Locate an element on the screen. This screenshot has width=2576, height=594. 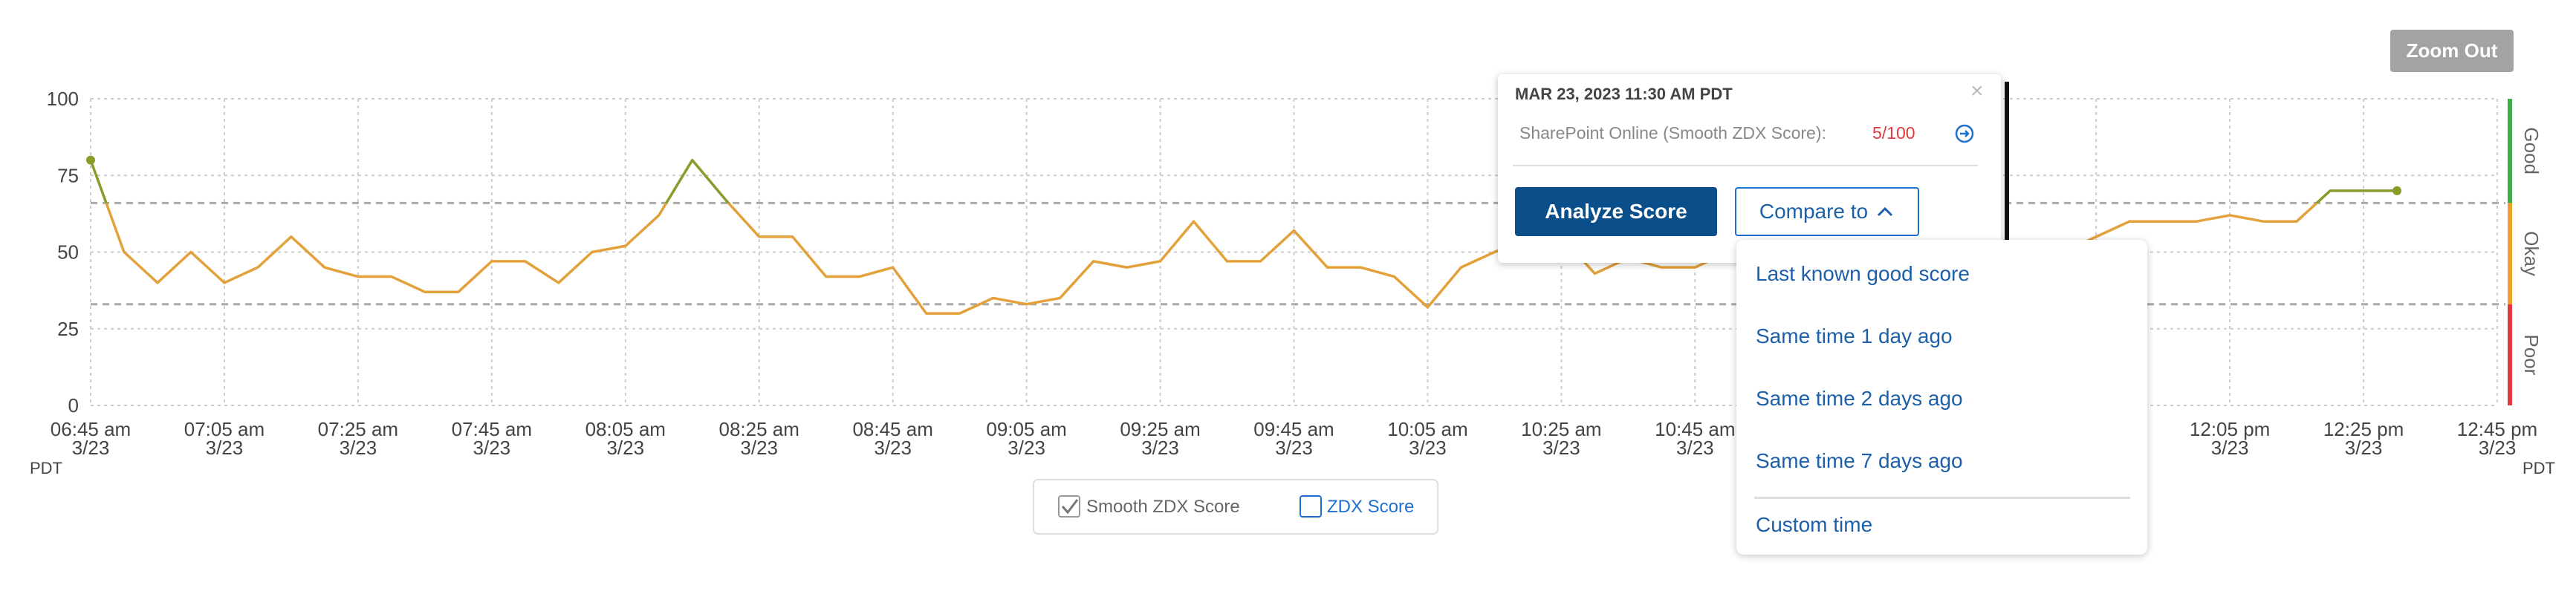
tooltip-metric: SharePoint Online (Smooth ZDX Score): is located at coordinates (1672, 133).